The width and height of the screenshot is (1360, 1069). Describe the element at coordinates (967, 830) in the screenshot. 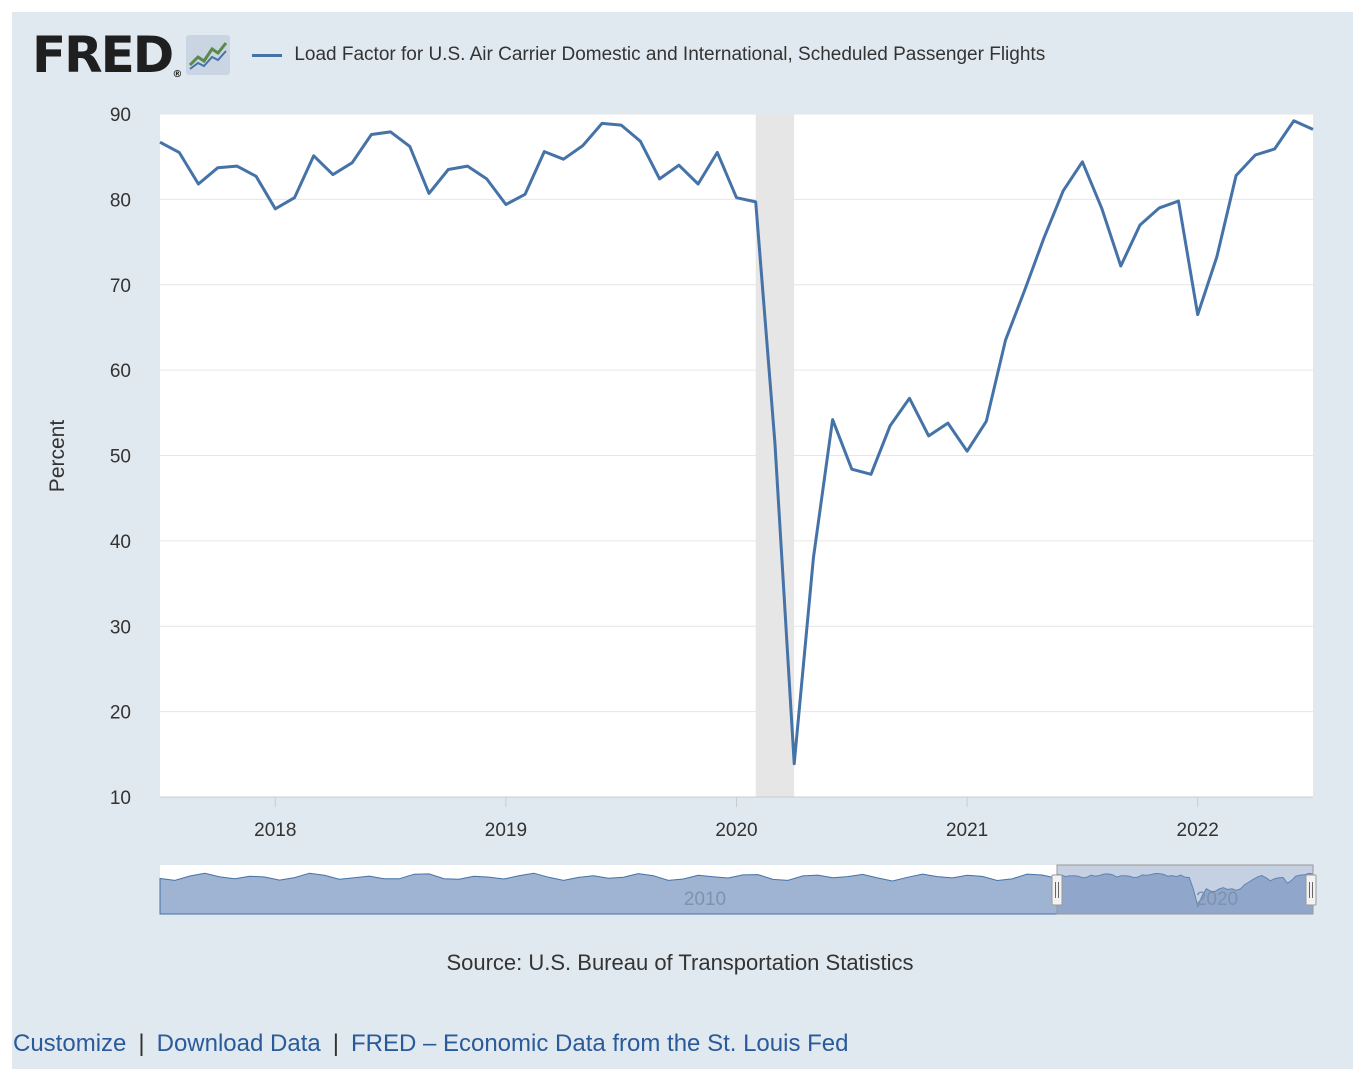

I see `x-tick-label: 2021` at that location.